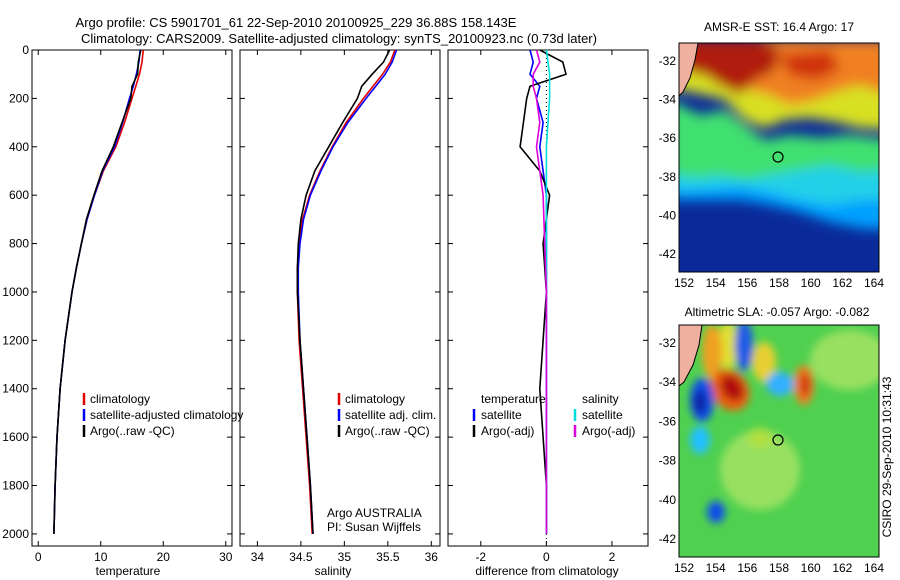  I want to click on y-tick-label: 2000, so click(15, 534).